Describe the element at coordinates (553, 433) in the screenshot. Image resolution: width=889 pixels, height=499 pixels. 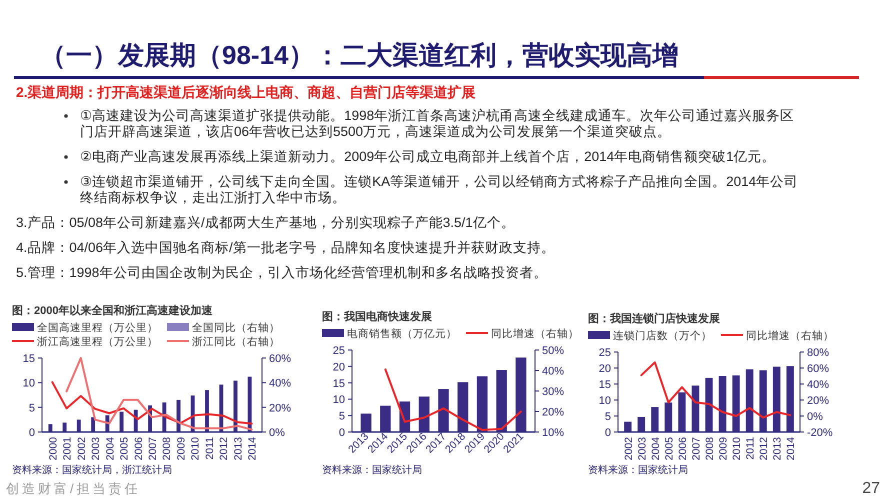
I see `y2-tick-label: 10%` at that location.